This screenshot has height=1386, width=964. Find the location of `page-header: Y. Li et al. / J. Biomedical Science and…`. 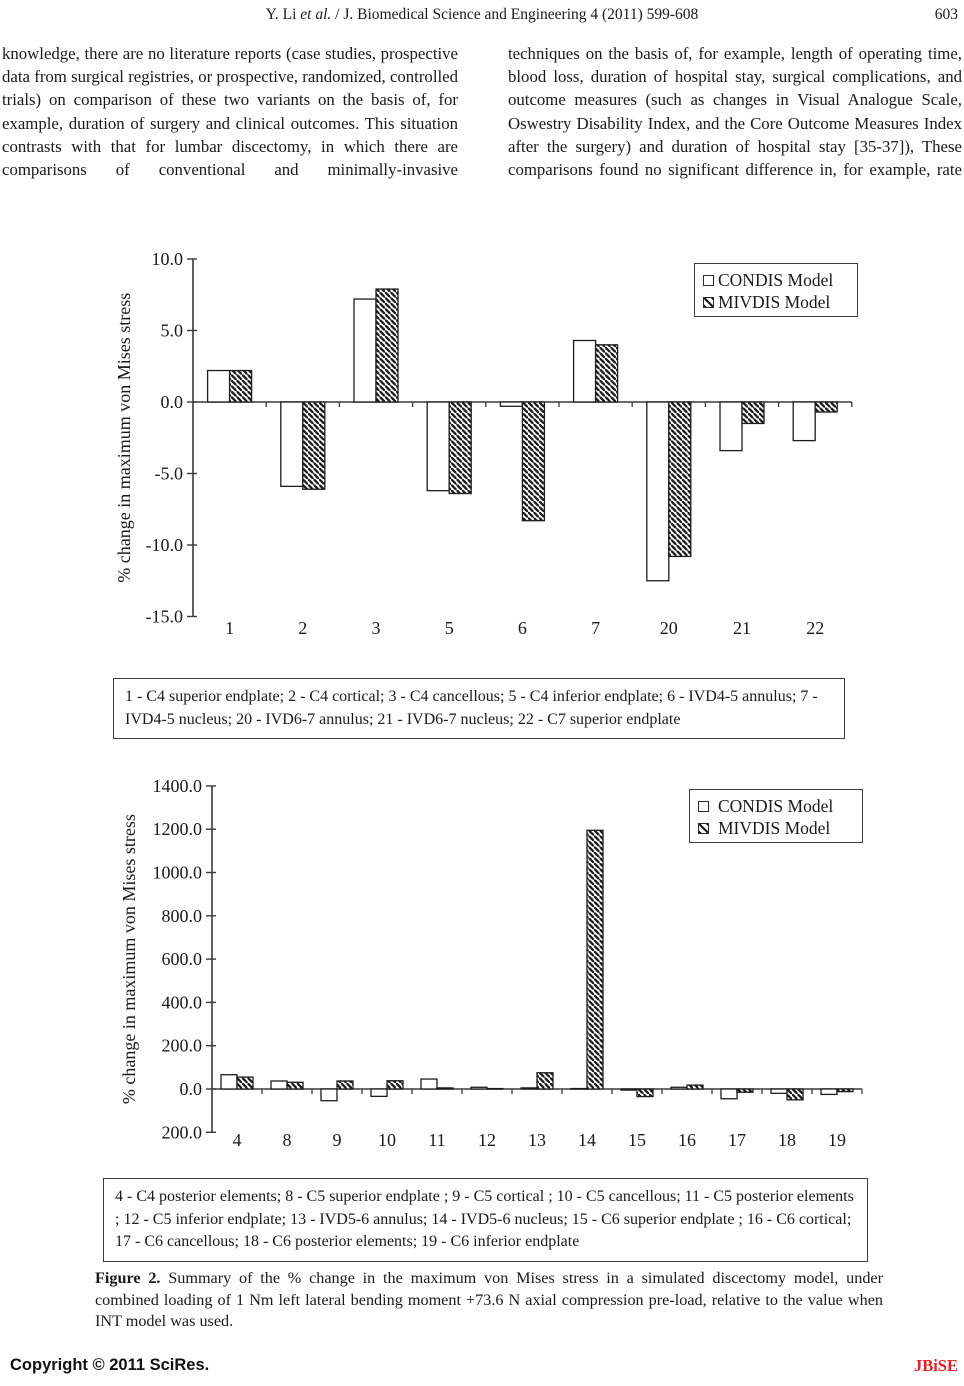

page-header: Y. Li et al. / J. Biomedical Science and… is located at coordinates (482, 17).